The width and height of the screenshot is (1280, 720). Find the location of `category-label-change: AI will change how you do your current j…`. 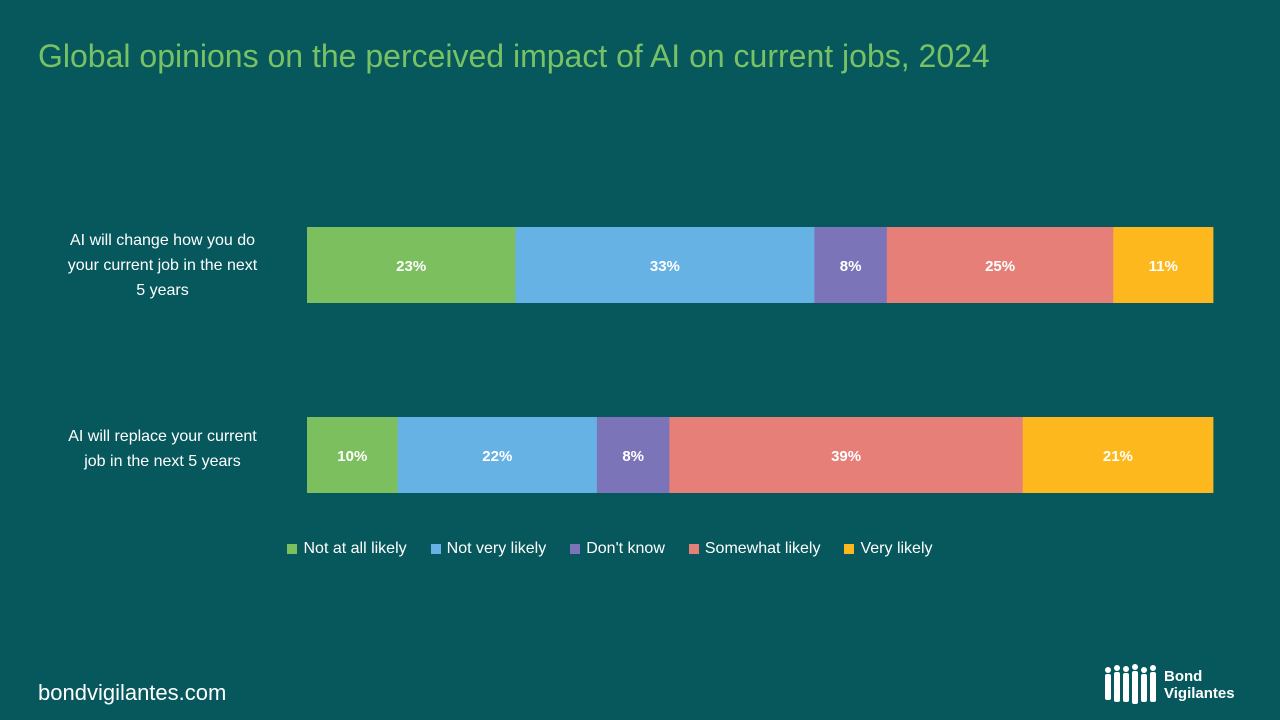

category-label-change: AI will change how you do your current j… is located at coordinates (162, 265).